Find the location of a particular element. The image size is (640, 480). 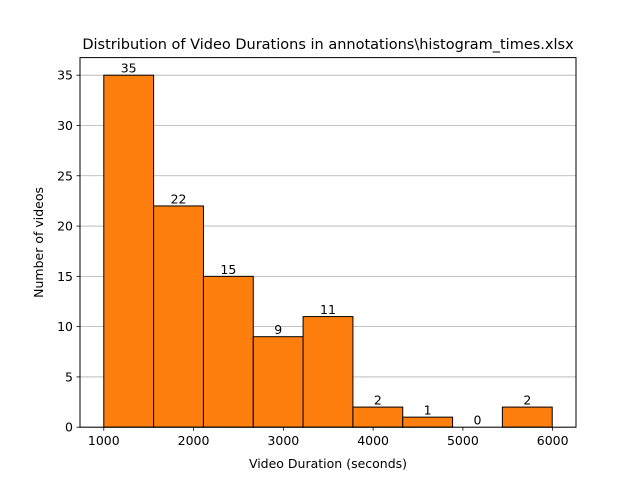

bar-count-label: 0 is located at coordinates (477, 420).